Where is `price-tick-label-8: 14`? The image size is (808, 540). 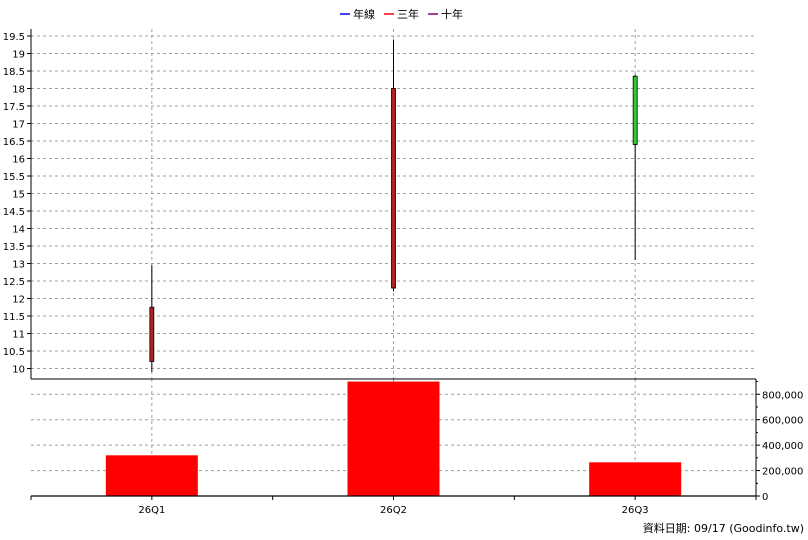 price-tick-label-8: 14 is located at coordinates (18, 230).